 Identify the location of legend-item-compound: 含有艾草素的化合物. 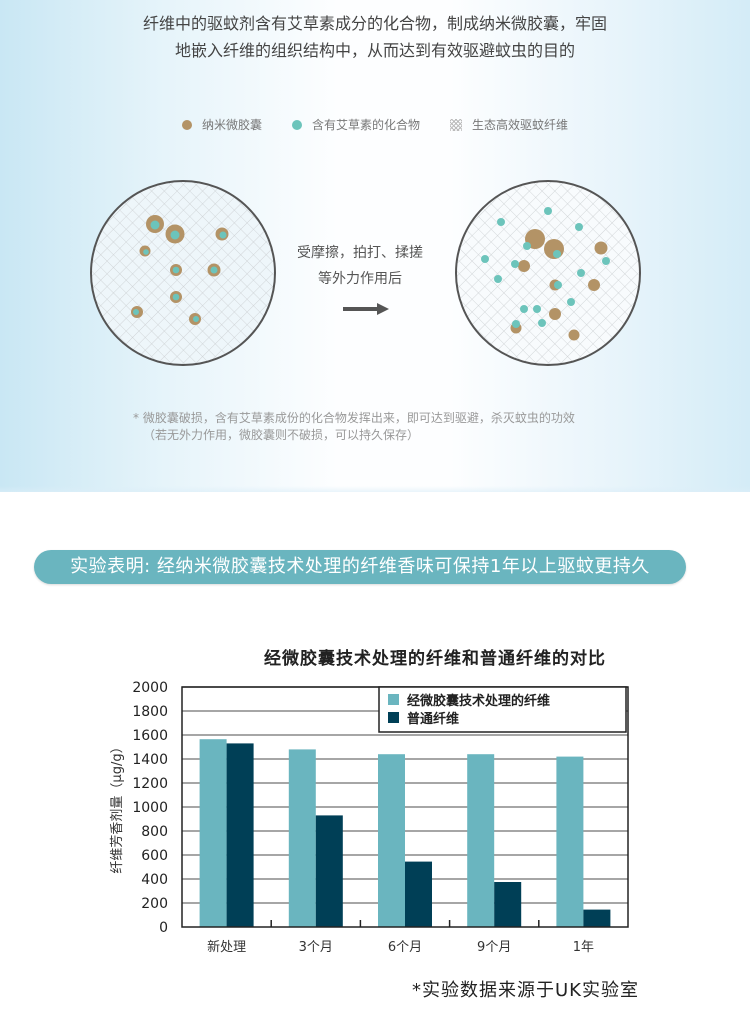
(355, 124).